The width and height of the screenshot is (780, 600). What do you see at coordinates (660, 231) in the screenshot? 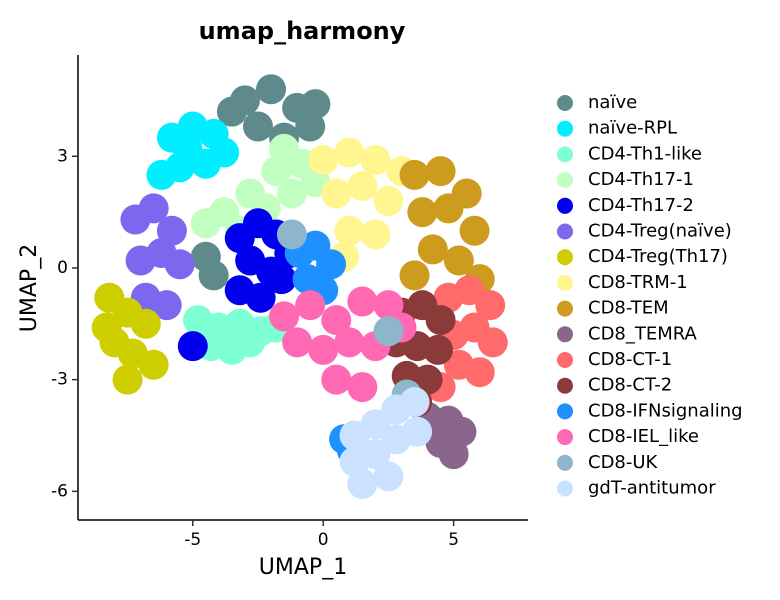
I see `legend-label: CD4-Treg(naïve)` at bounding box center [660, 231].